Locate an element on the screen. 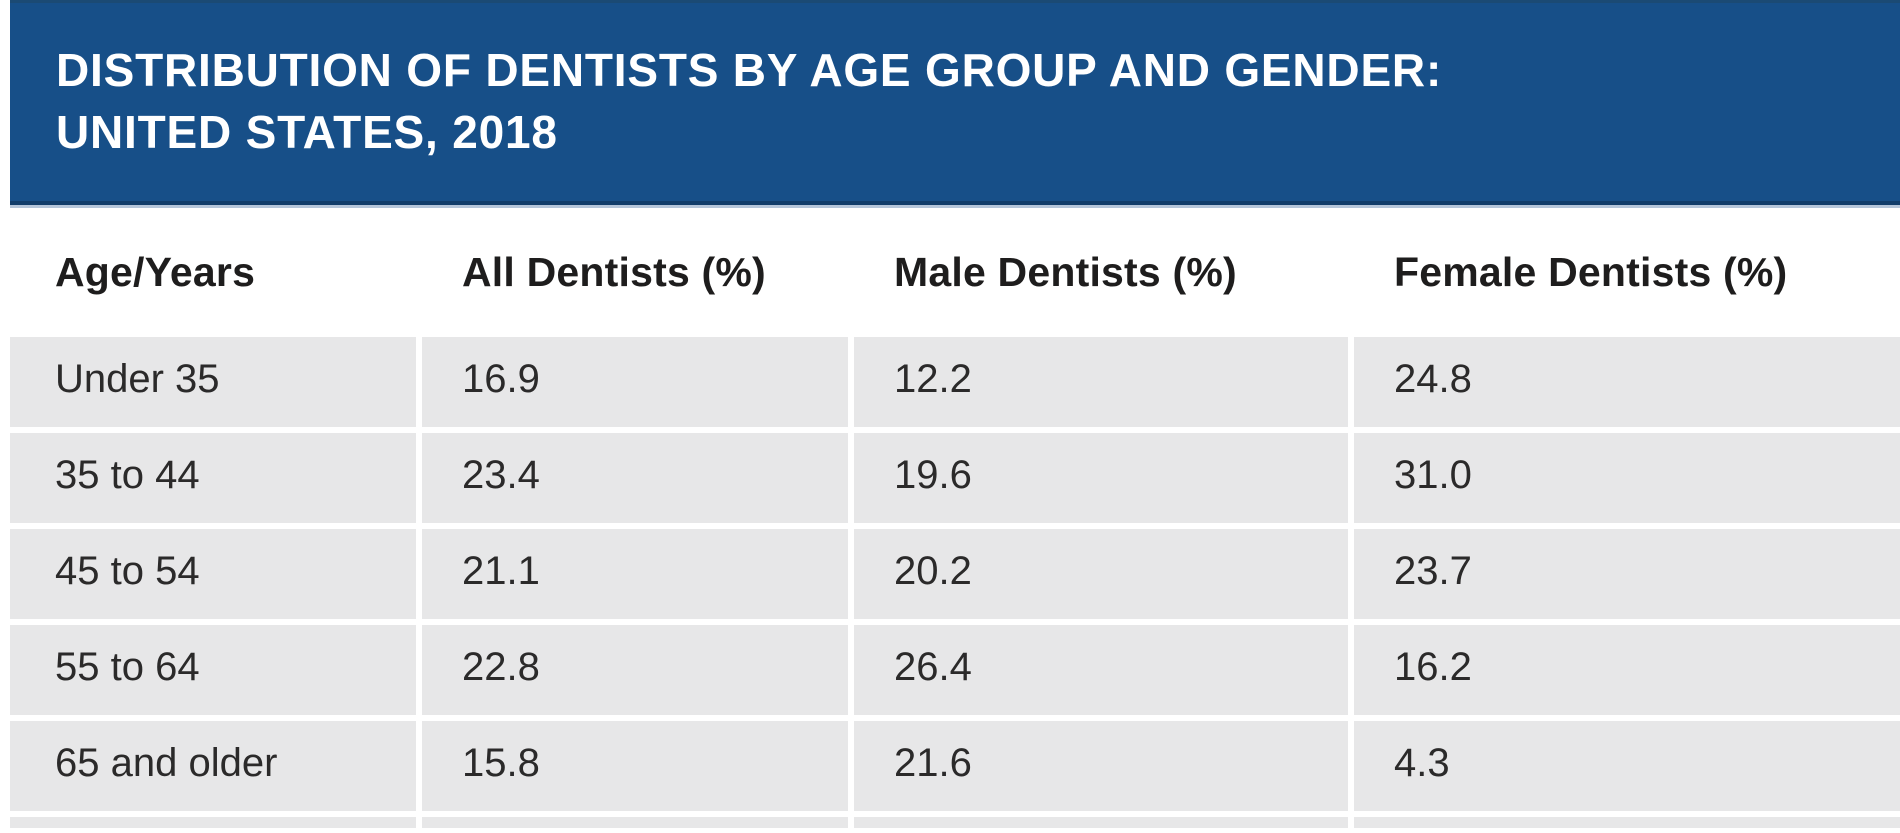 The height and width of the screenshot is (833, 1900). value-cell: 21.1 is located at coordinates (635, 574).